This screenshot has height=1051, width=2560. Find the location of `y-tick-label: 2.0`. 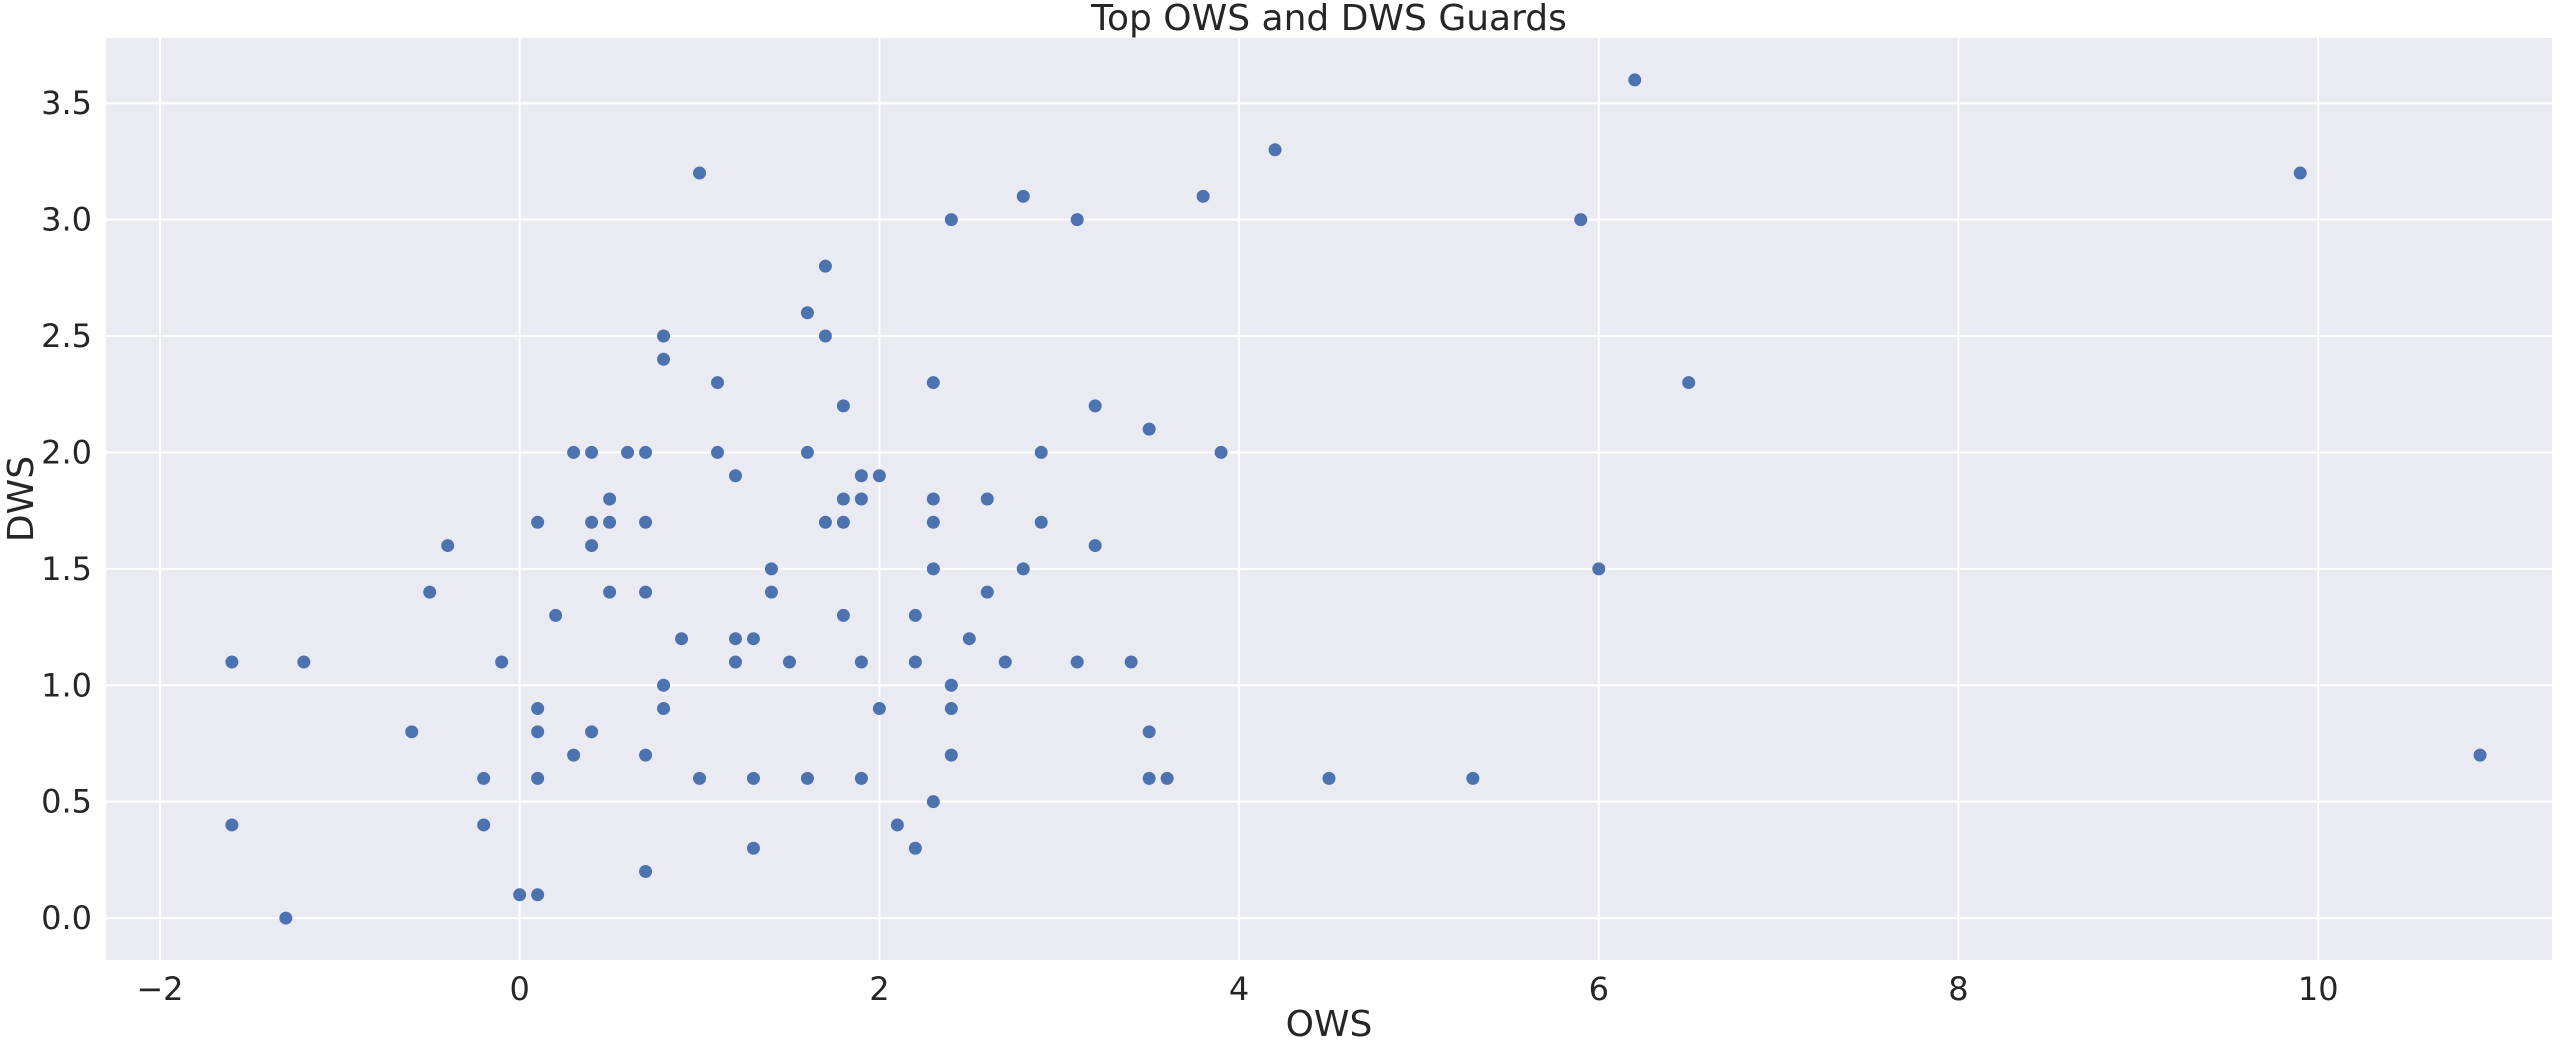

y-tick-label: 2.0 is located at coordinates (66, 452).